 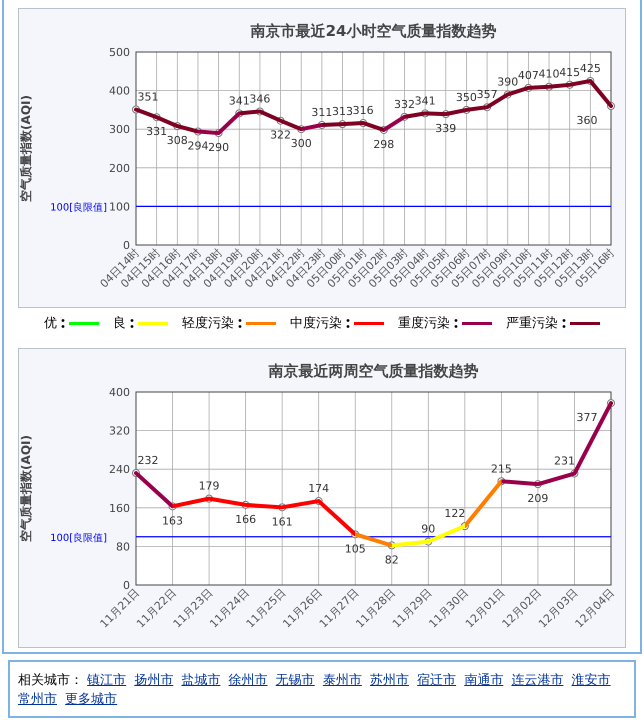 What do you see at coordinates (282, 521) in the screenshot?
I see `data-label: 161` at bounding box center [282, 521].